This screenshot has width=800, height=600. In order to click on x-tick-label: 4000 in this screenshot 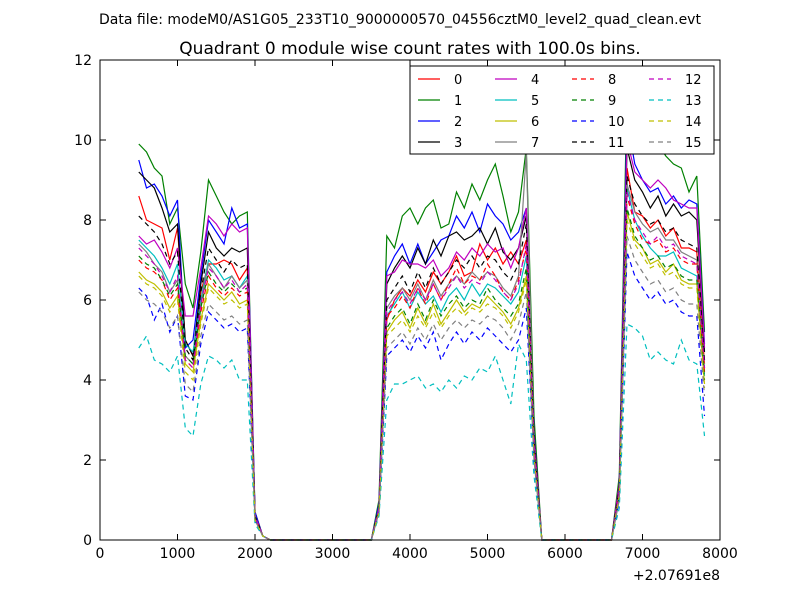, I will do `click(410, 554)`.